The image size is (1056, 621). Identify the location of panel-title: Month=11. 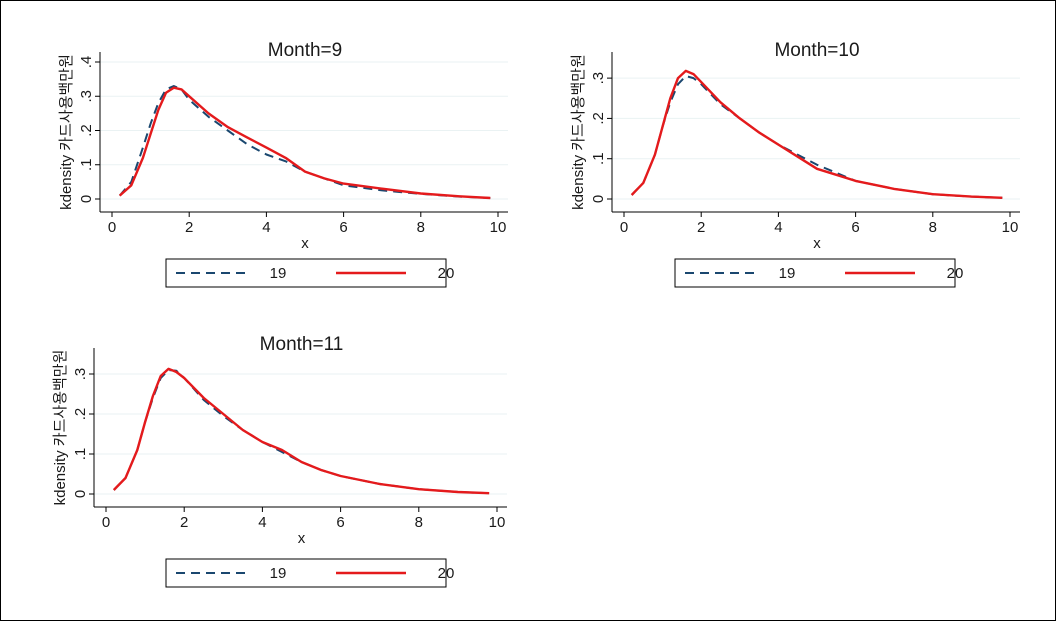
(302, 344).